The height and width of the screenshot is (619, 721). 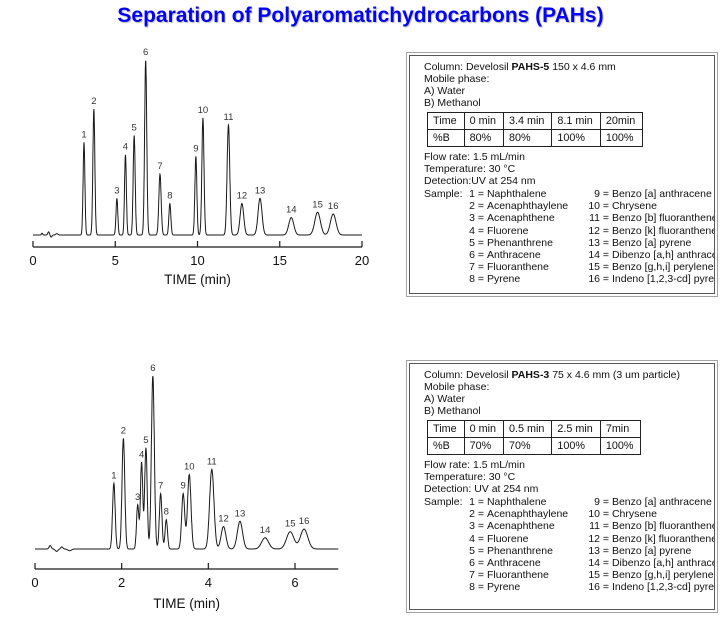 What do you see at coordinates (594, 514) in the screenshot?
I see `sample-number: 10` at bounding box center [594, 514].